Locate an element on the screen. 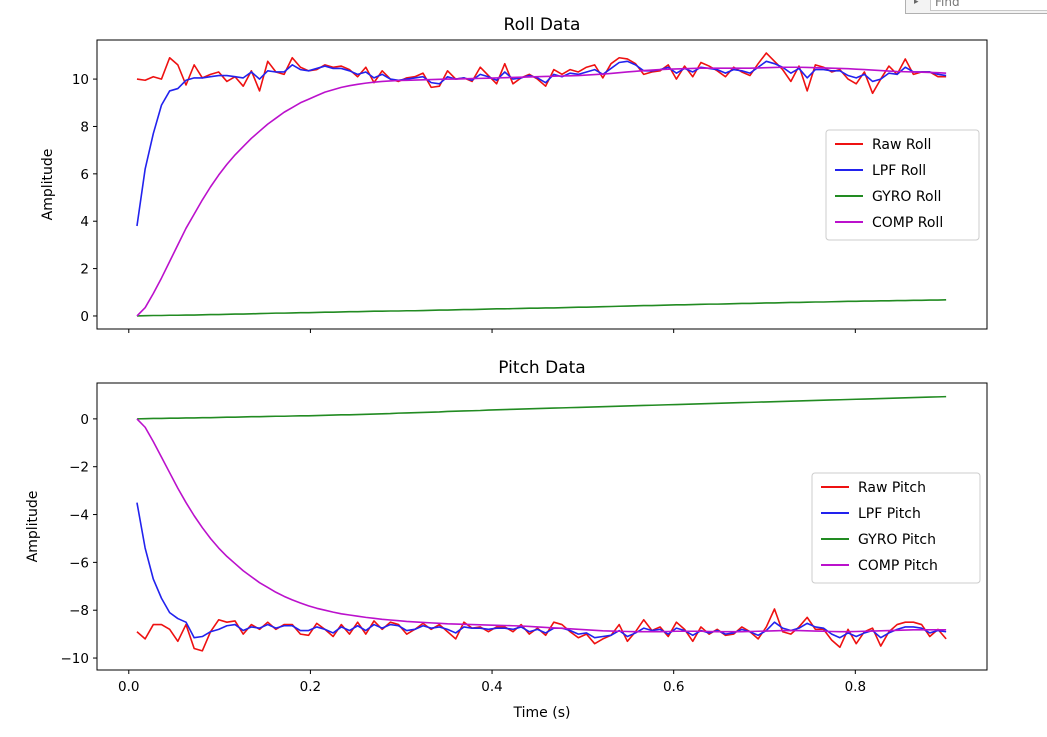 Image resolution: width=1047 pixels, height=737 pixels. pitch-legend-label: Raw Pitch is located at coordinates (892, 488).